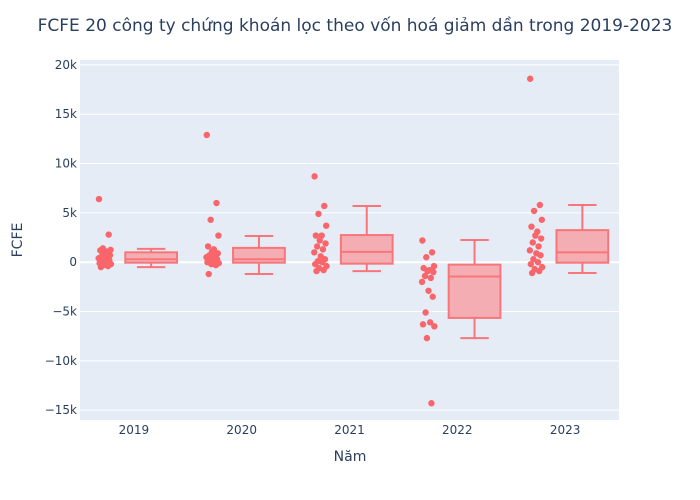  I want to click on y-tick-label: −15k, so click(61, 410).